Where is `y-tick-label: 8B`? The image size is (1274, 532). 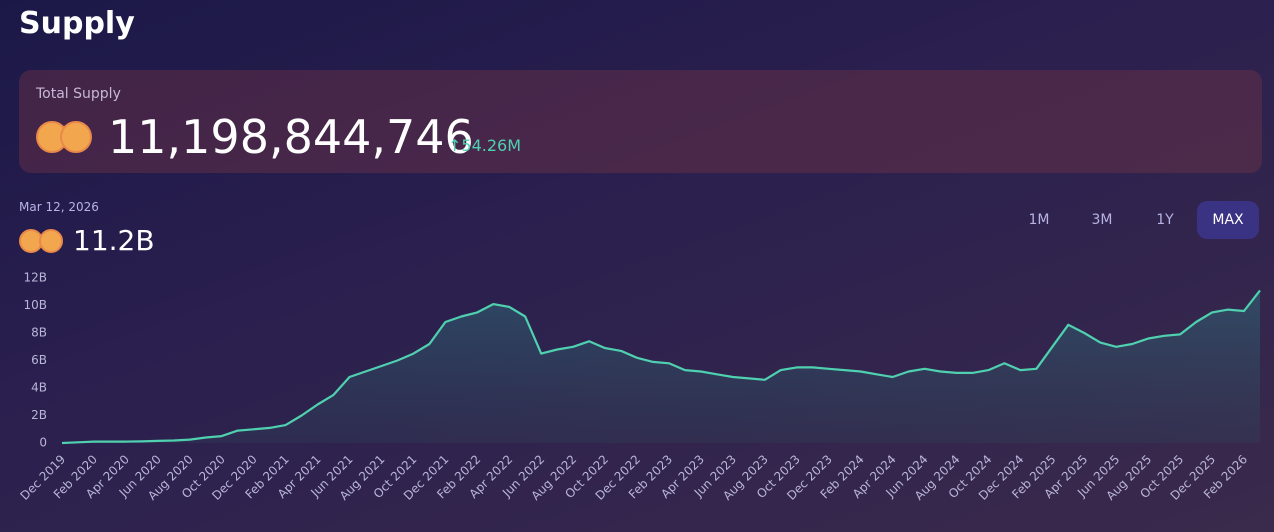 y-tick-label: 8B is located at coordinates (39, 333).